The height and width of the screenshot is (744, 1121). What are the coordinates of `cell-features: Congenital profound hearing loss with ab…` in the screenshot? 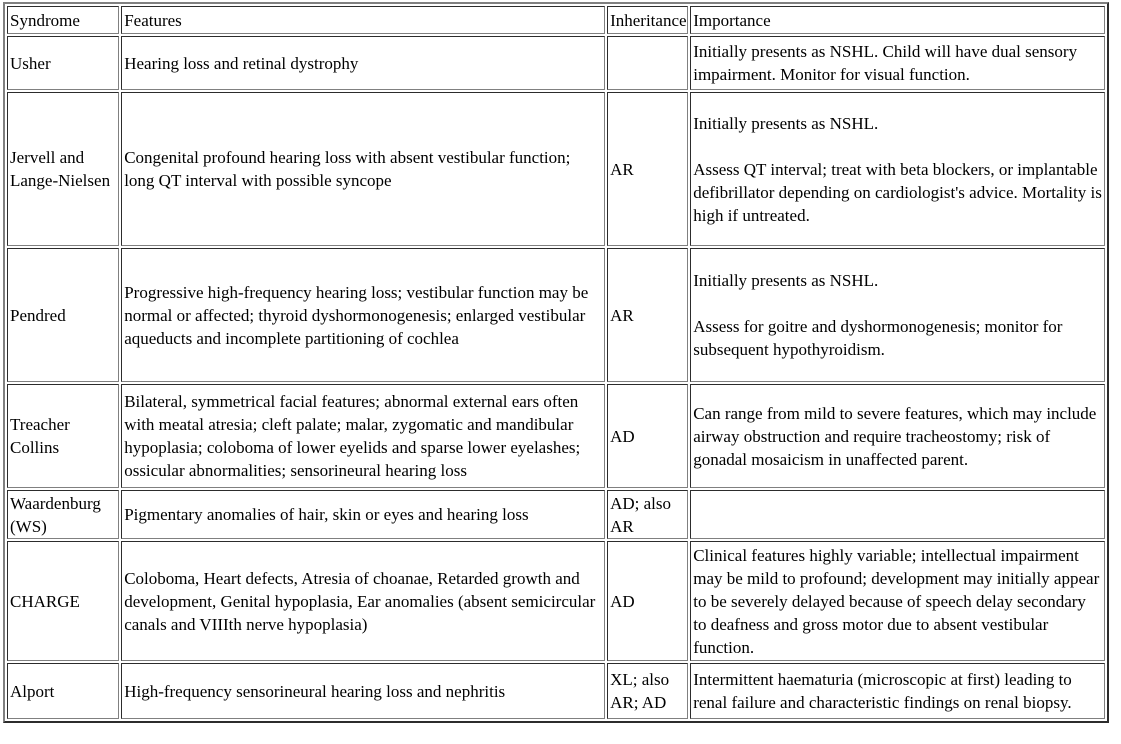 It's located at (363, 169).